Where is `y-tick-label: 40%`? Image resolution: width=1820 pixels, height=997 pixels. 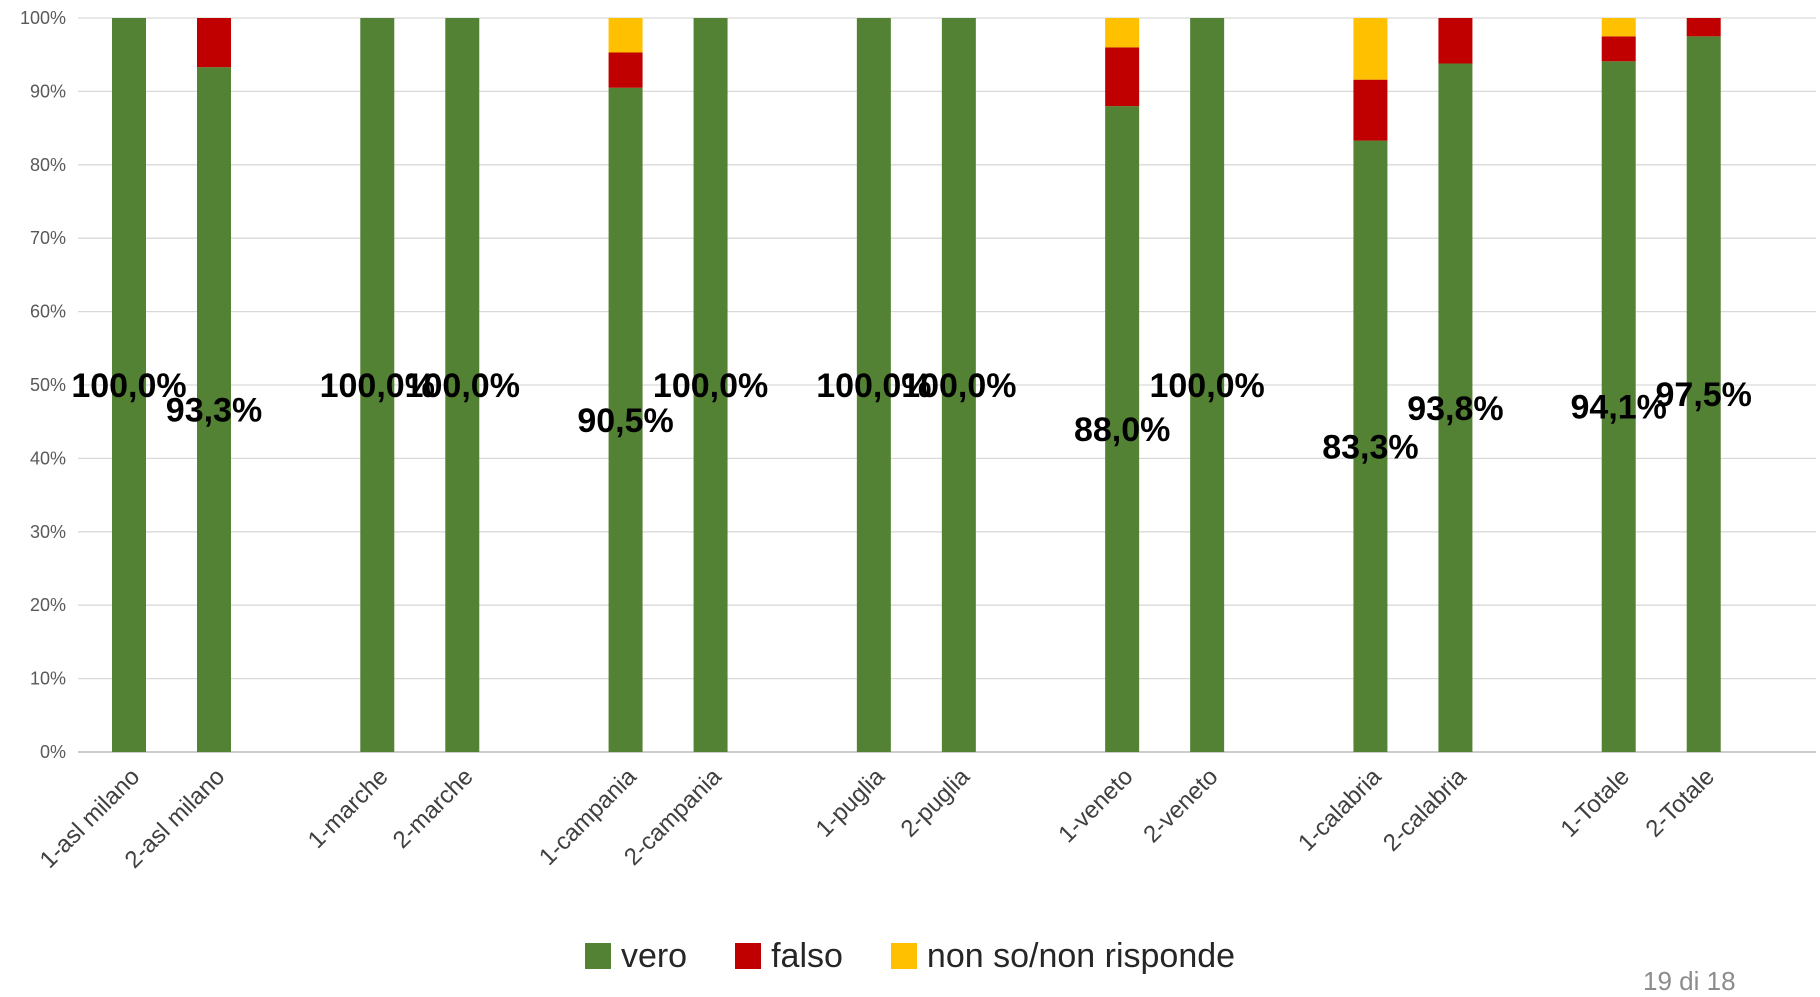 y-tick-label: 40% is located at coordinates (48, 458).